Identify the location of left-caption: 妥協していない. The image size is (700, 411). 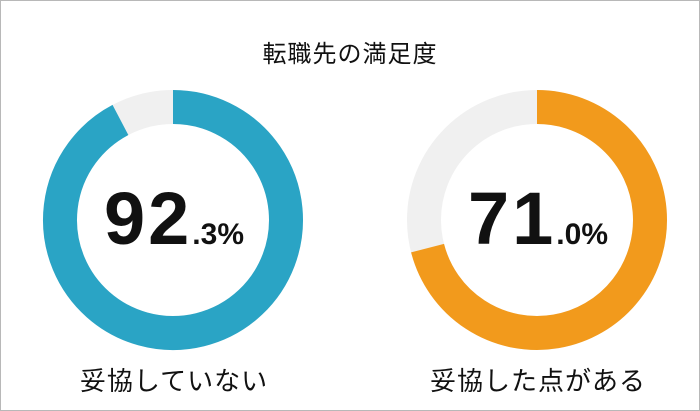
(174, 382).